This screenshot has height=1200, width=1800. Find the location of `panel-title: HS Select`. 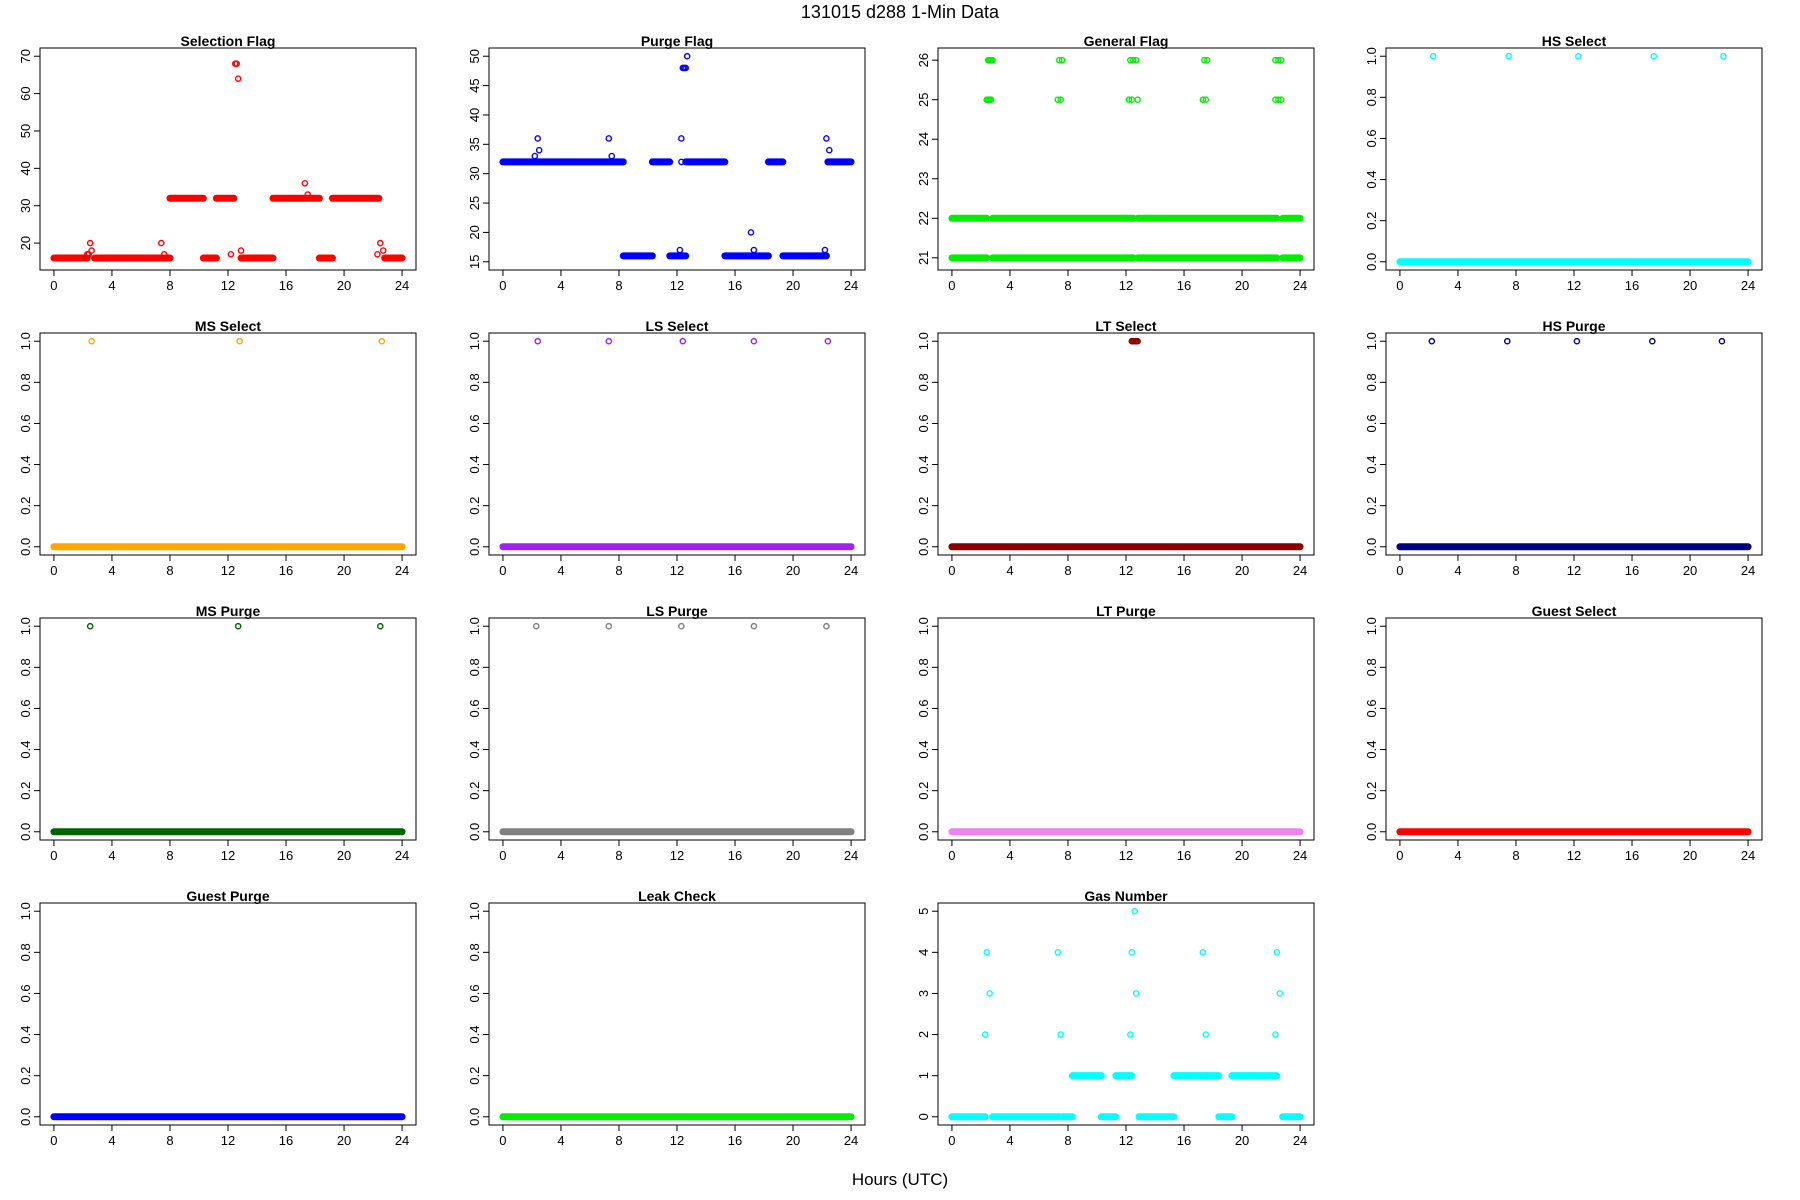

panel-title: HS Select is located at coordinates (1574, 41).